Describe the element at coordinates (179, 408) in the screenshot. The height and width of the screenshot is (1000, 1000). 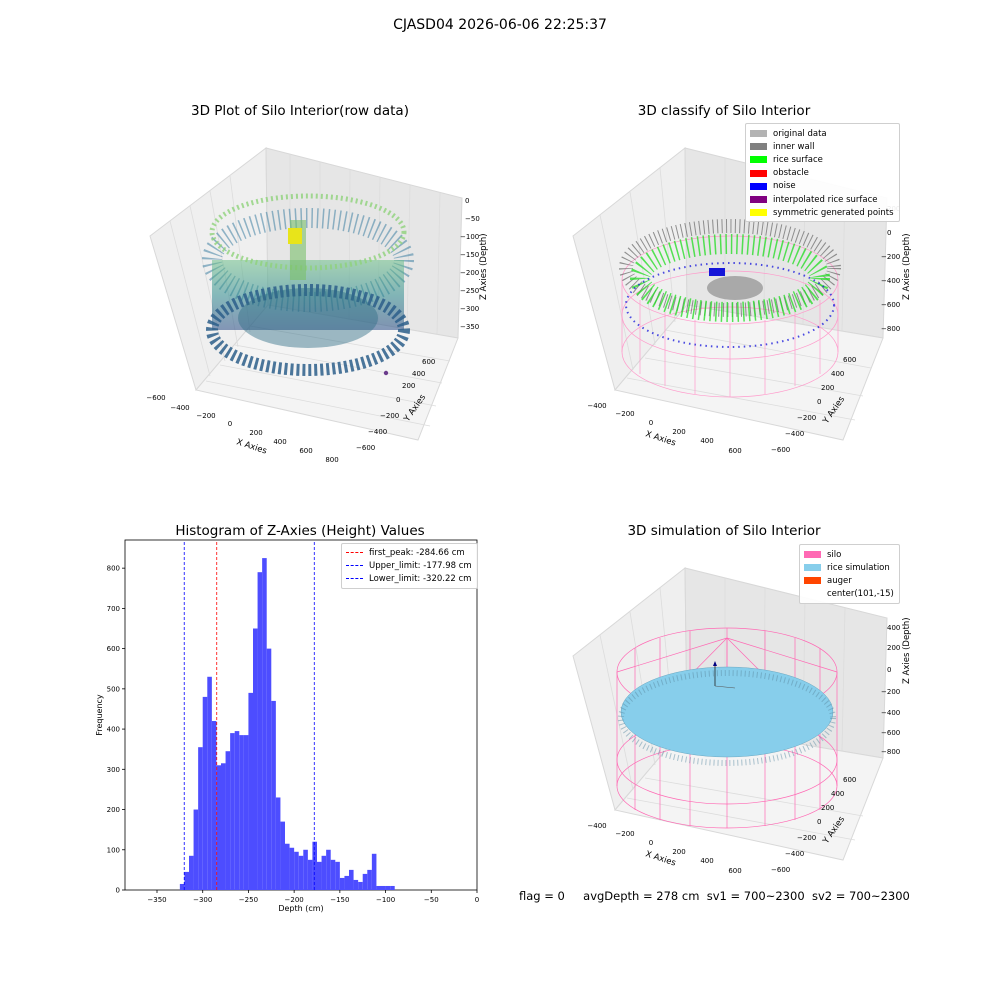
I see `raw-xtick: −400` at that location.